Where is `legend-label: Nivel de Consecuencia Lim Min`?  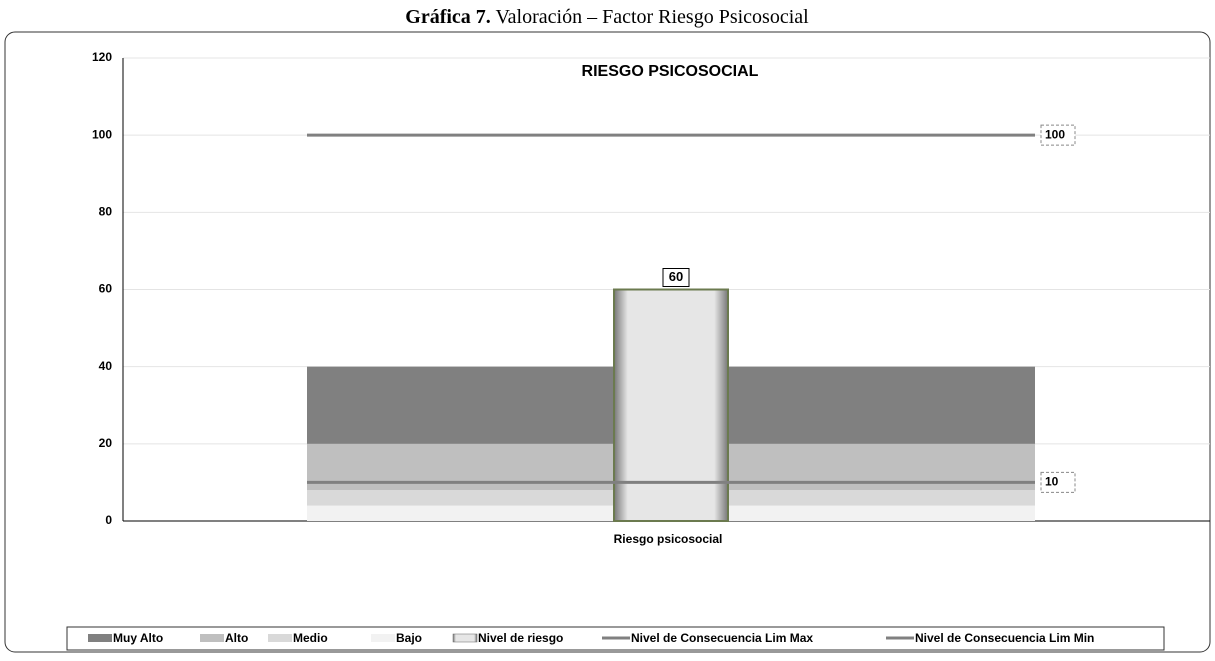 legend-label: Nivel de Consecuencia Lim Min is located at coordinates (1004, 638).